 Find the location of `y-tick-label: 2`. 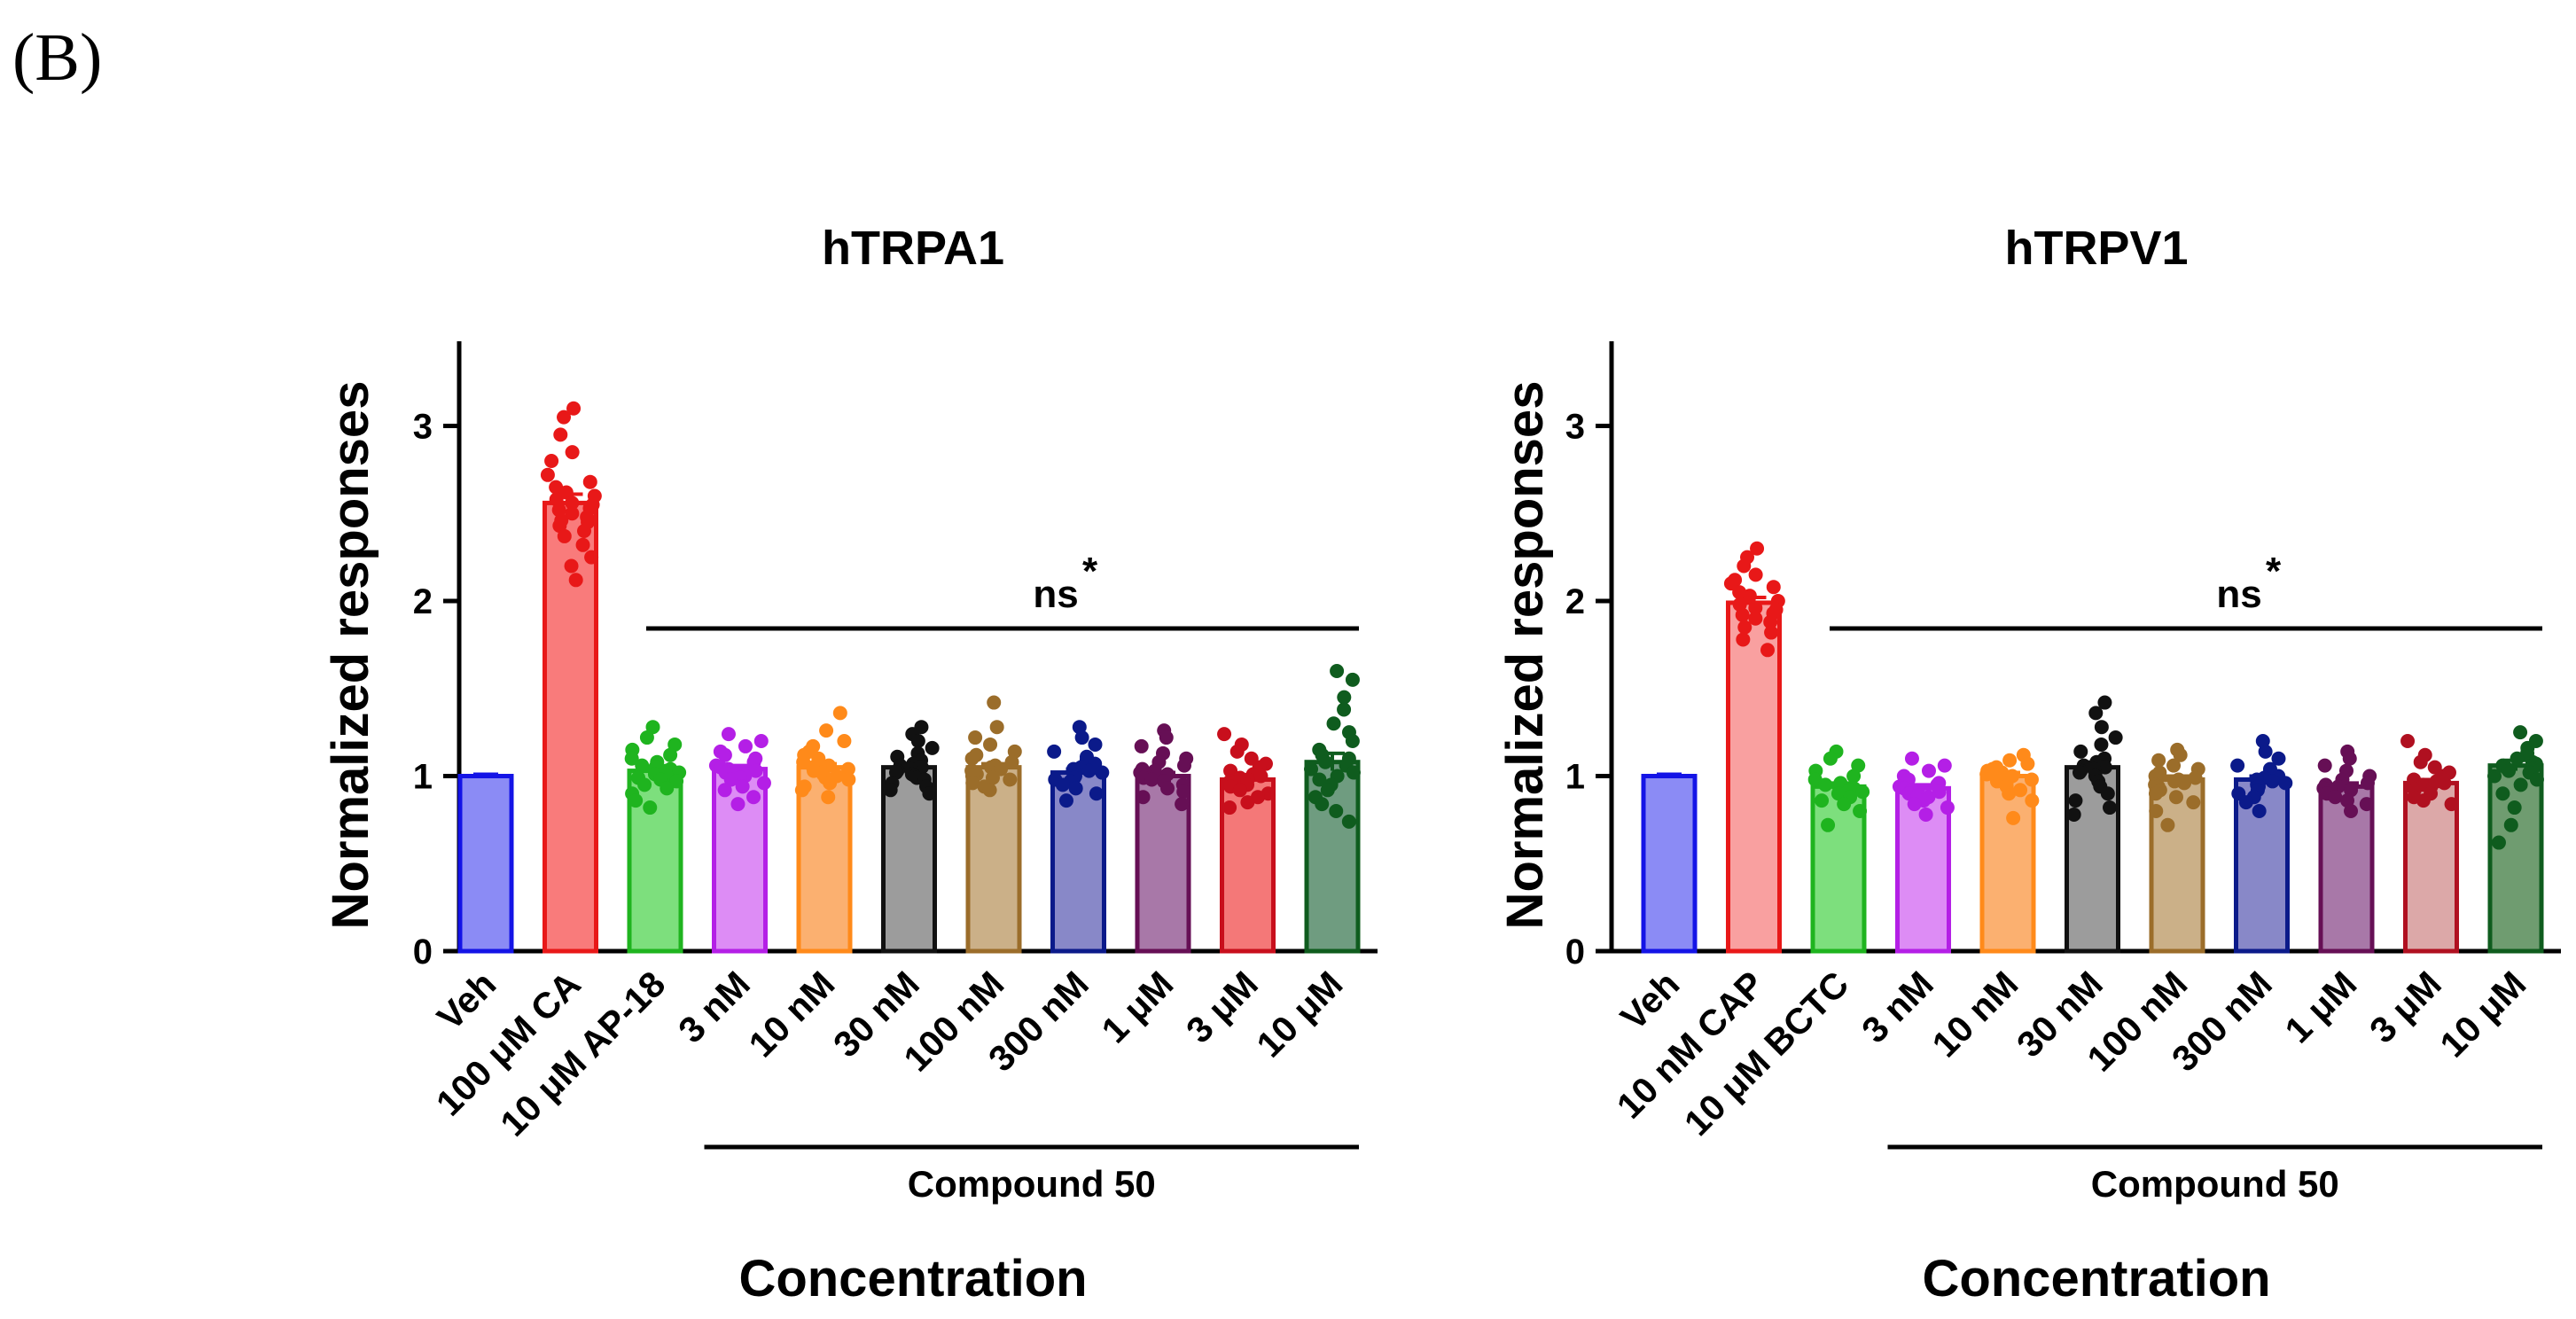

y-tick-label: 2 is located at coordinates (423, 602).